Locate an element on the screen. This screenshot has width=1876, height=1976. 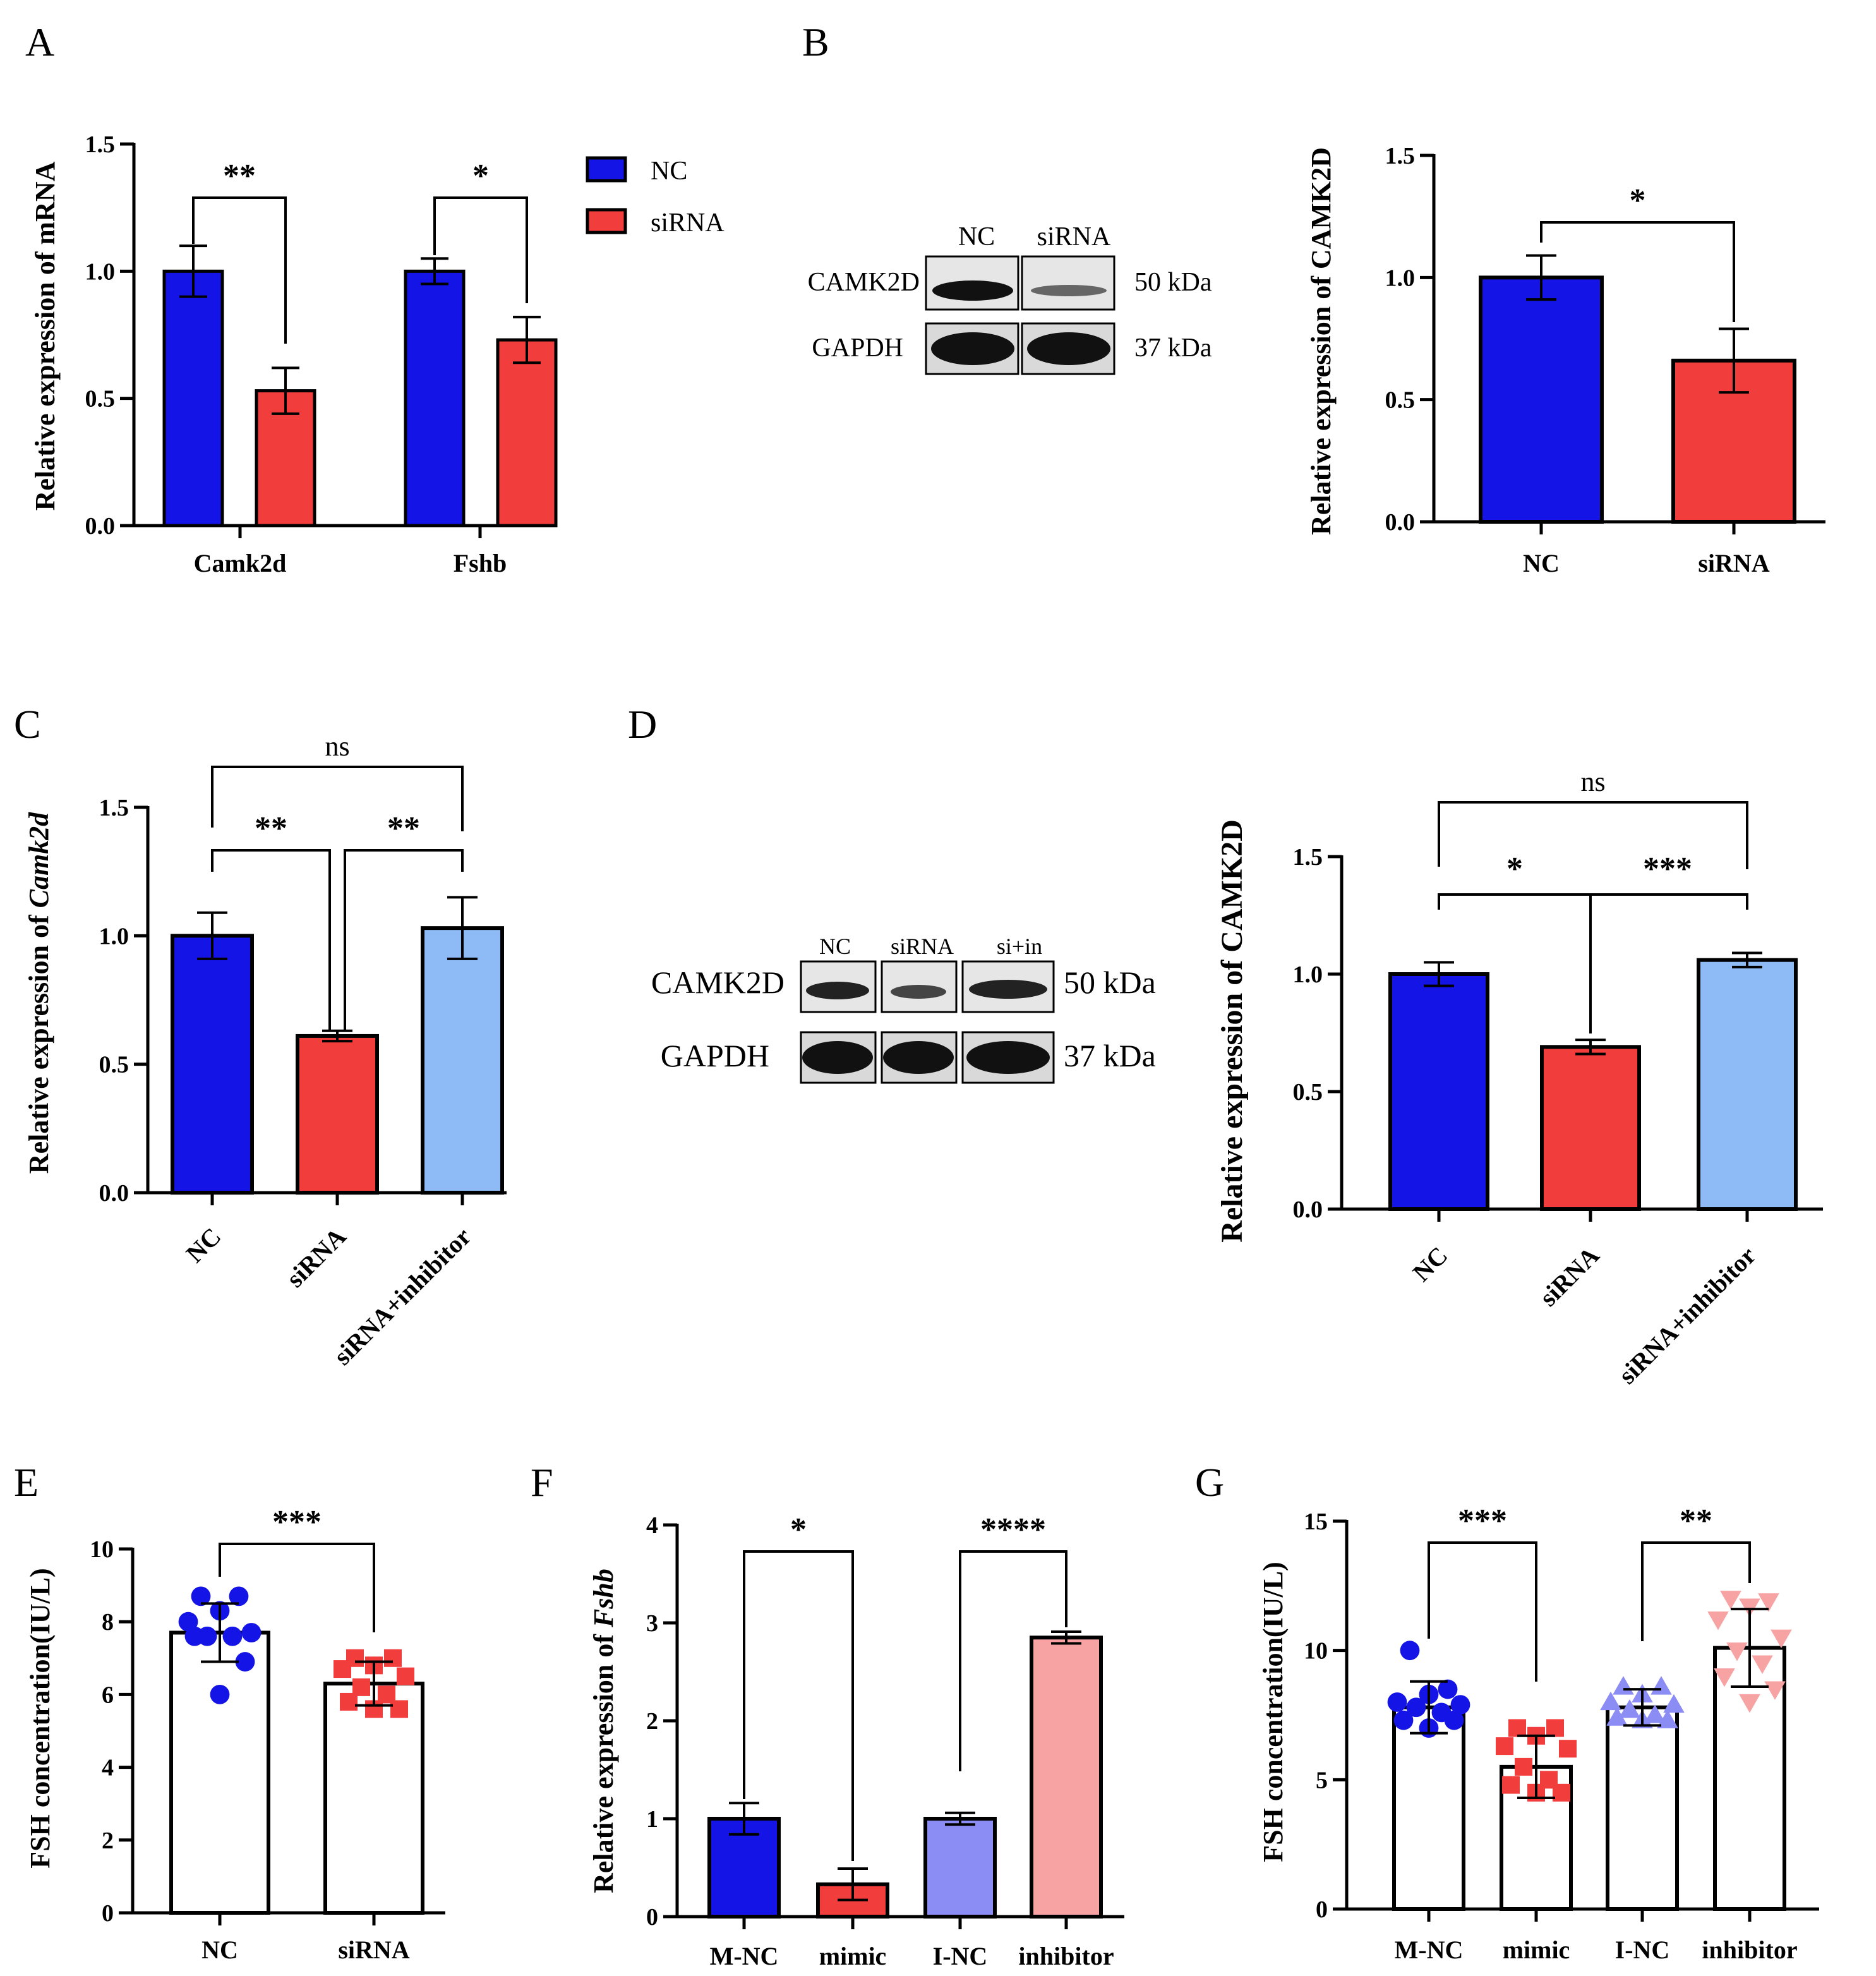
y-tick-label: 1.5 is located at coordinates (1308, 857).